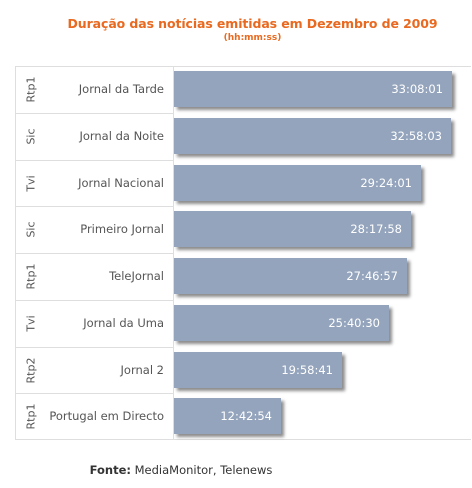  What do you see at coordinates (110, 470) in the screenshot?
I see `source-prefix: Fonte:` at bounding box center [110, 470].